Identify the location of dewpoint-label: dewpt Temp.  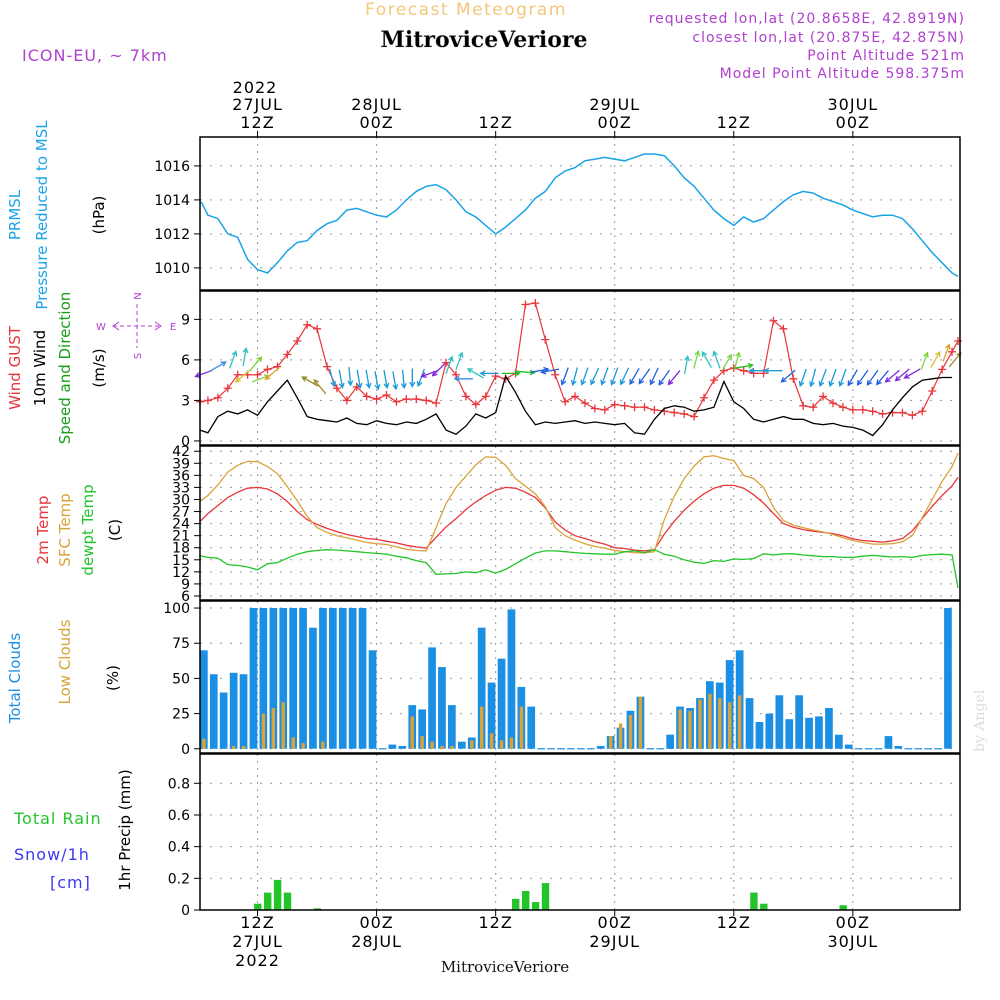
(88, 529).